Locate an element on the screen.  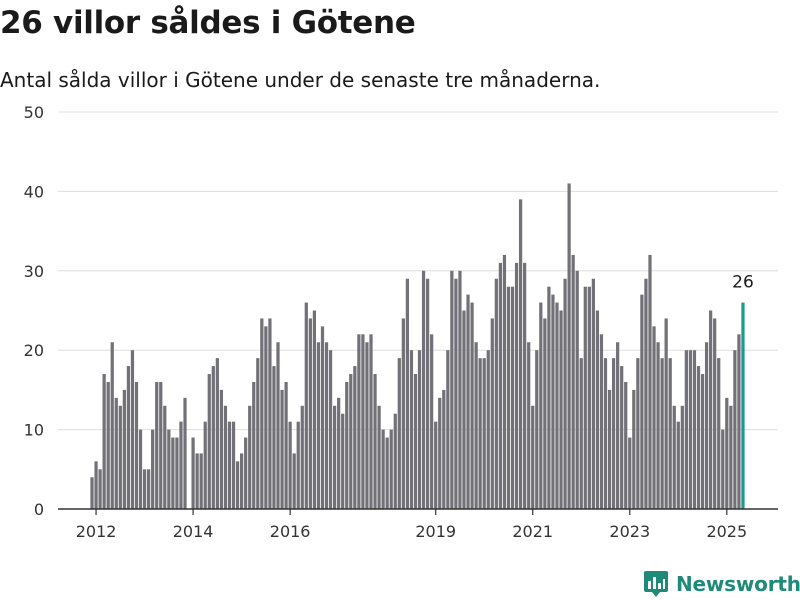
y-tick-label: 40 is located at coordinates (34, 191).